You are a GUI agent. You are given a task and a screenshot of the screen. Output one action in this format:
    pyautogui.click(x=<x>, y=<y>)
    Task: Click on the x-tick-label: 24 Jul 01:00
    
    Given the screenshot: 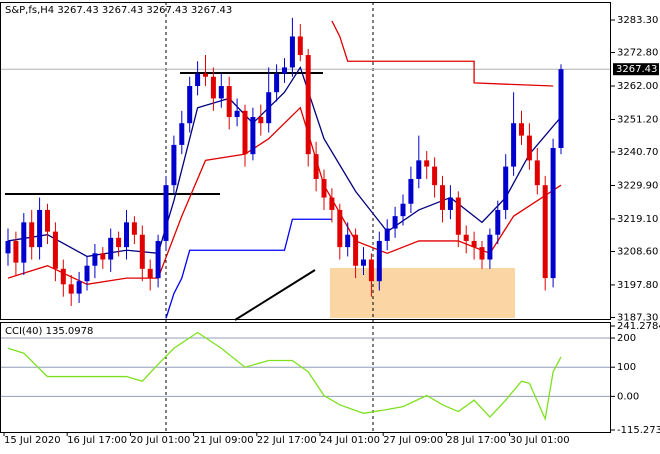 What is the action you would take?
    pyautogui.click(x=350, y=440)
    